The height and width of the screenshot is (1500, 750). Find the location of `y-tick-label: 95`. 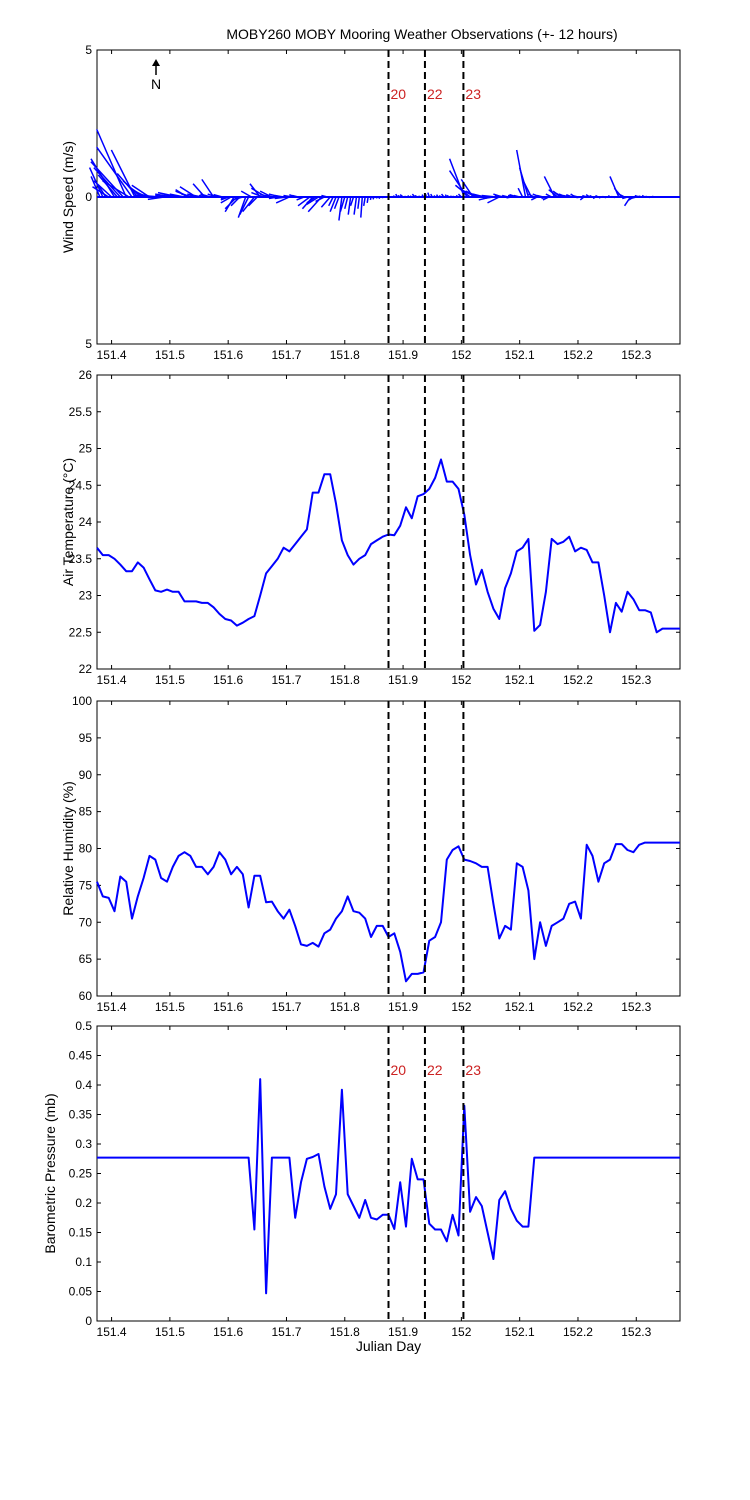

y-tick-label: 95 is located at coordinates (86, 738).